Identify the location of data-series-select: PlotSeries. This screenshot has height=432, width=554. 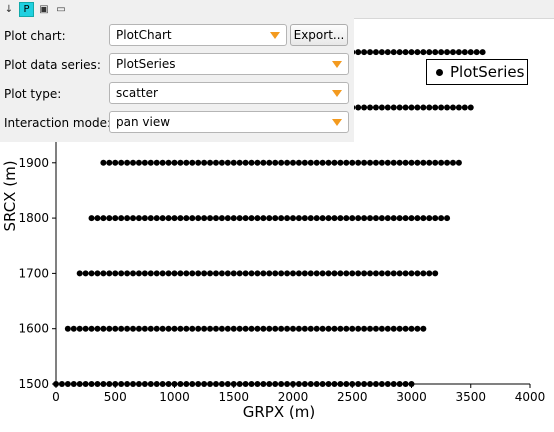
(229, 64).